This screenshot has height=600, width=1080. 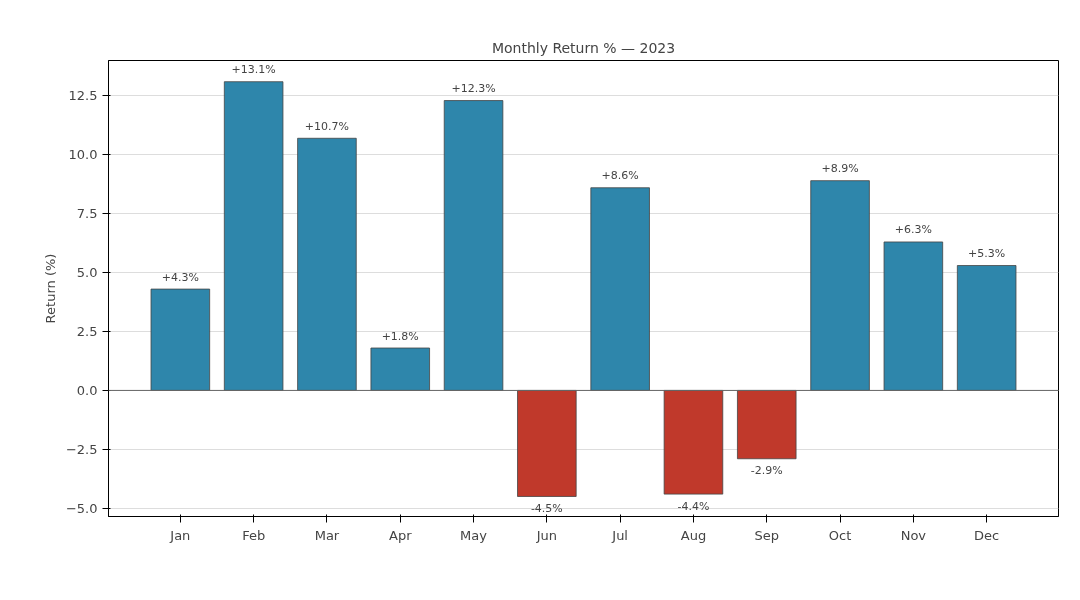 What do you see at coordinates (87, 214) in the screenshot?
I see `y-tick-label: 7.5` at bounding box center [87, 214].